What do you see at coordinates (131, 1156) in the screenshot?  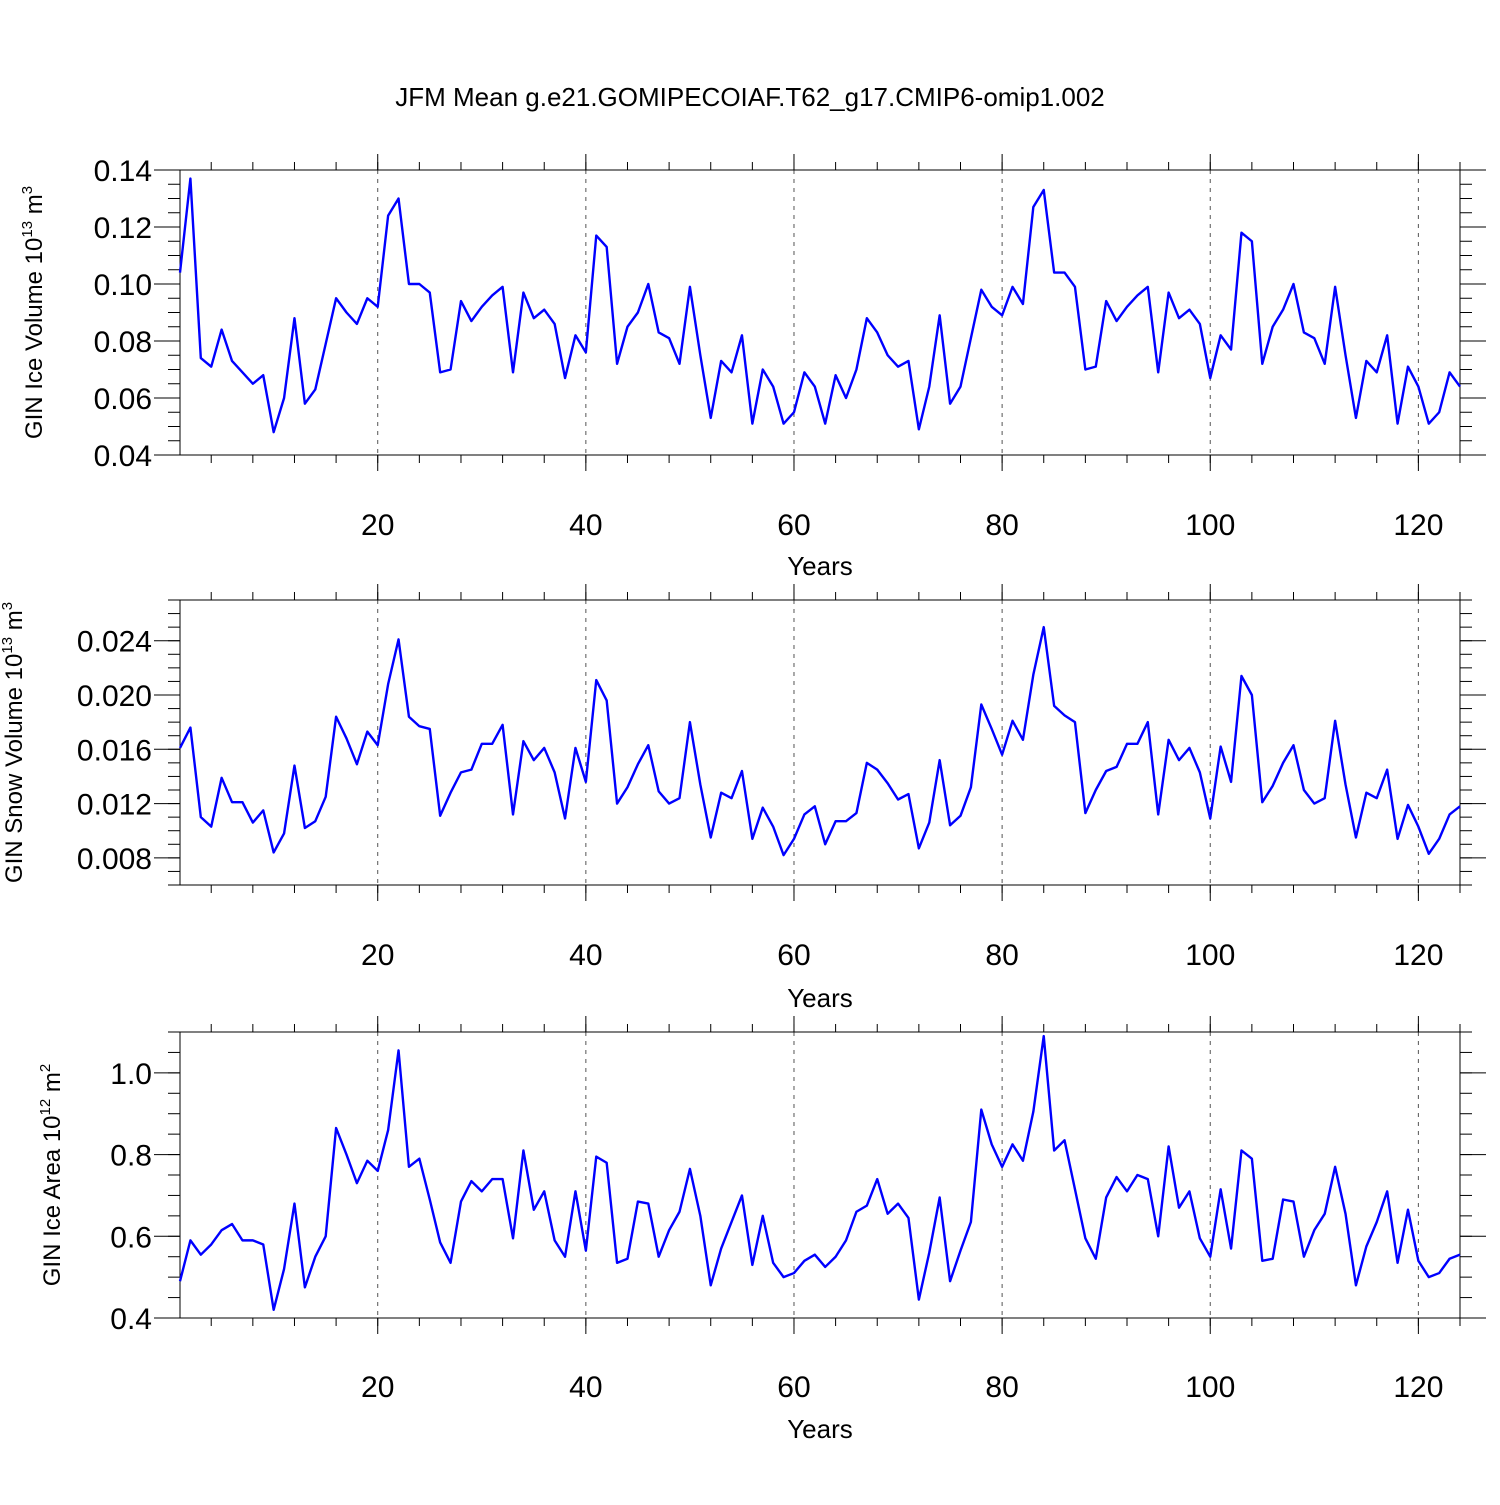 I see `y-tick-label: 0.8` at bounding box center [131, 1156].